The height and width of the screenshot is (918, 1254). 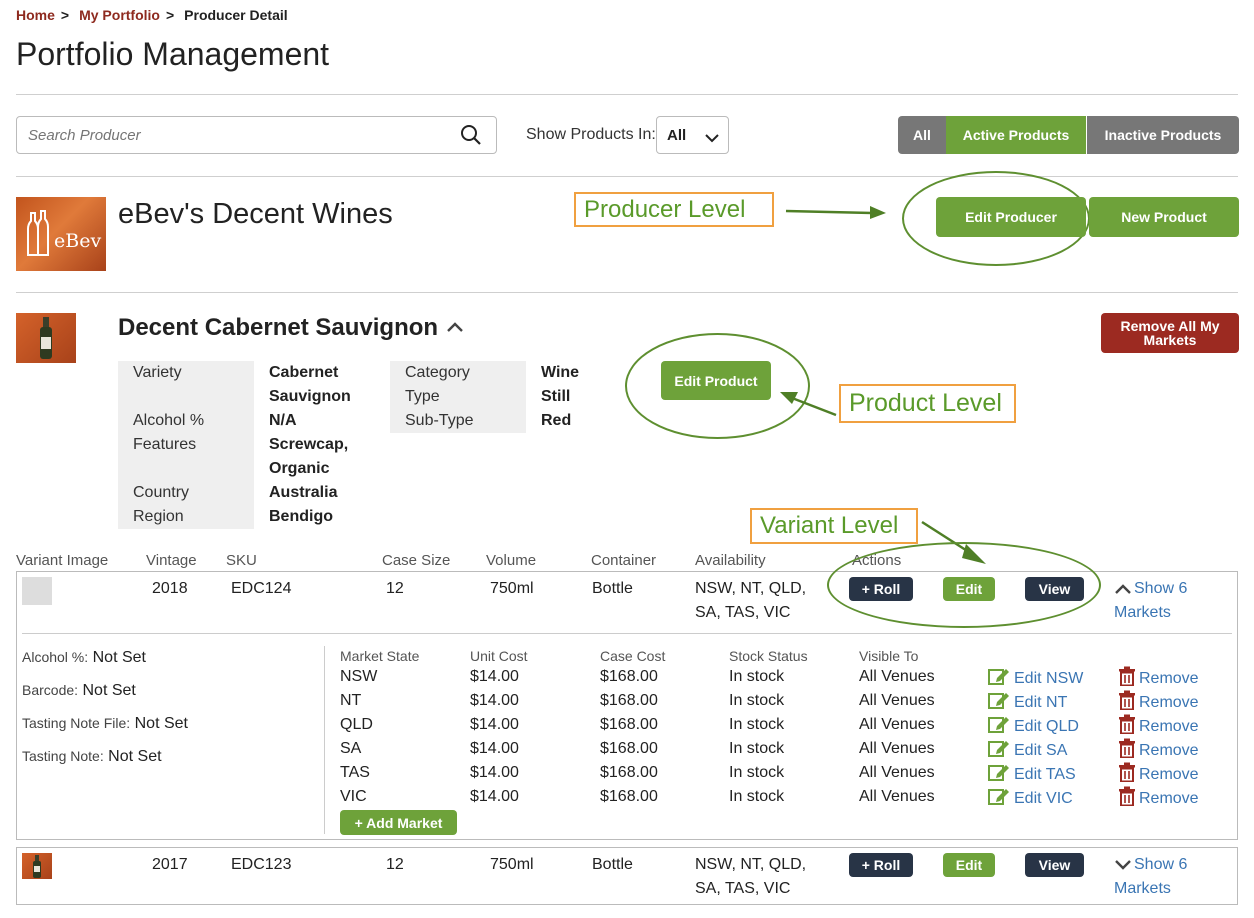 What do you see at coordinates (241, 560) in the screenshot?
I see `col-sku: SKU` at bounding box center [241, 560].